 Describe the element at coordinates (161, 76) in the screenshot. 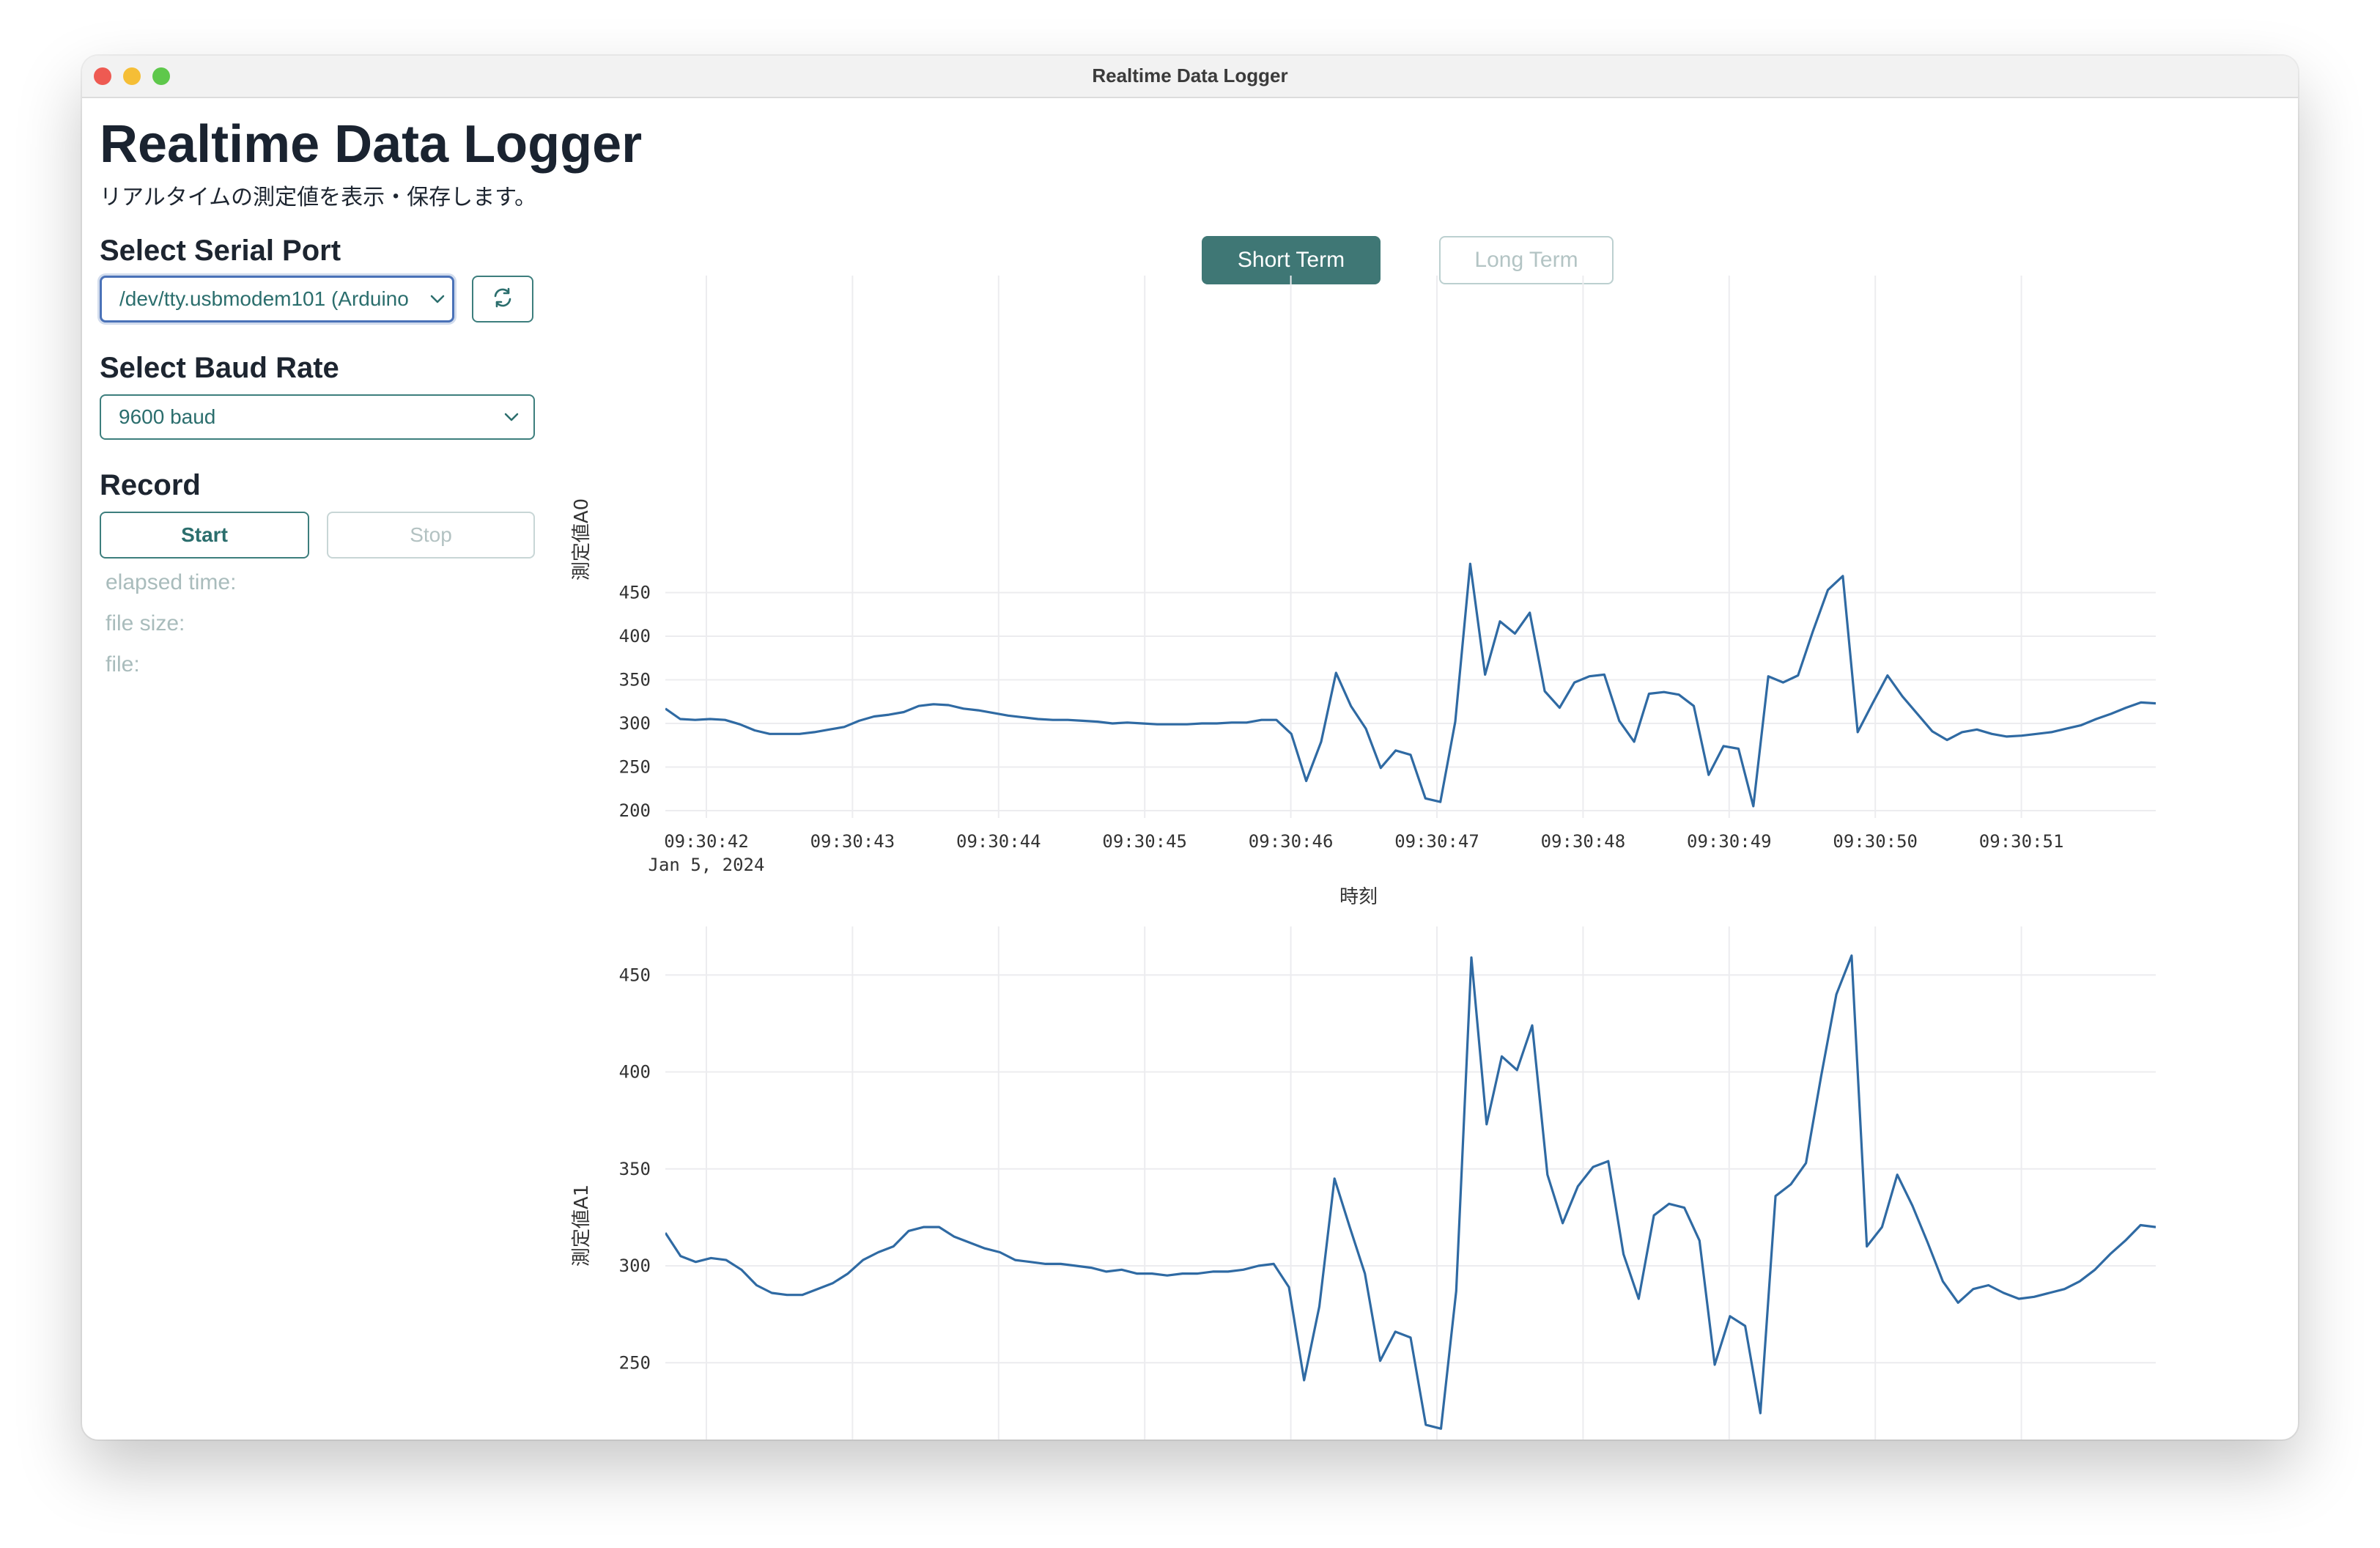

I see `zoom-window-button` at that location.